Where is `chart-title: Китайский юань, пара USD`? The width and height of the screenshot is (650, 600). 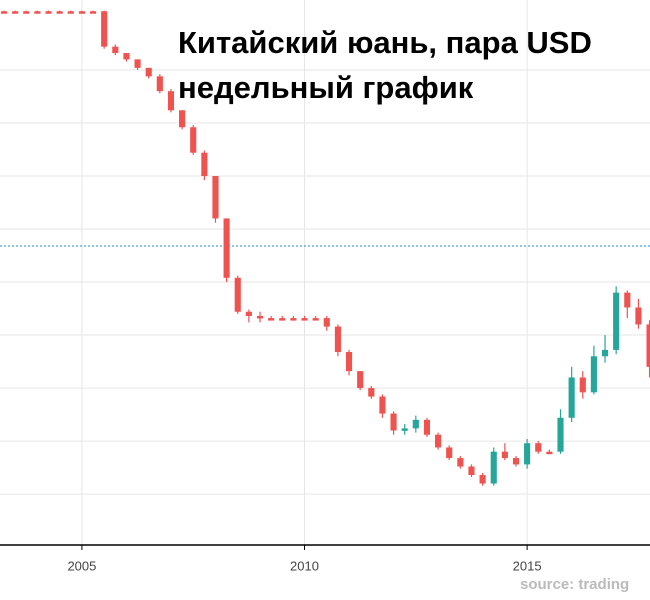
chart-title: Китайский юань, пара USD is located at coordinates (385, 42).